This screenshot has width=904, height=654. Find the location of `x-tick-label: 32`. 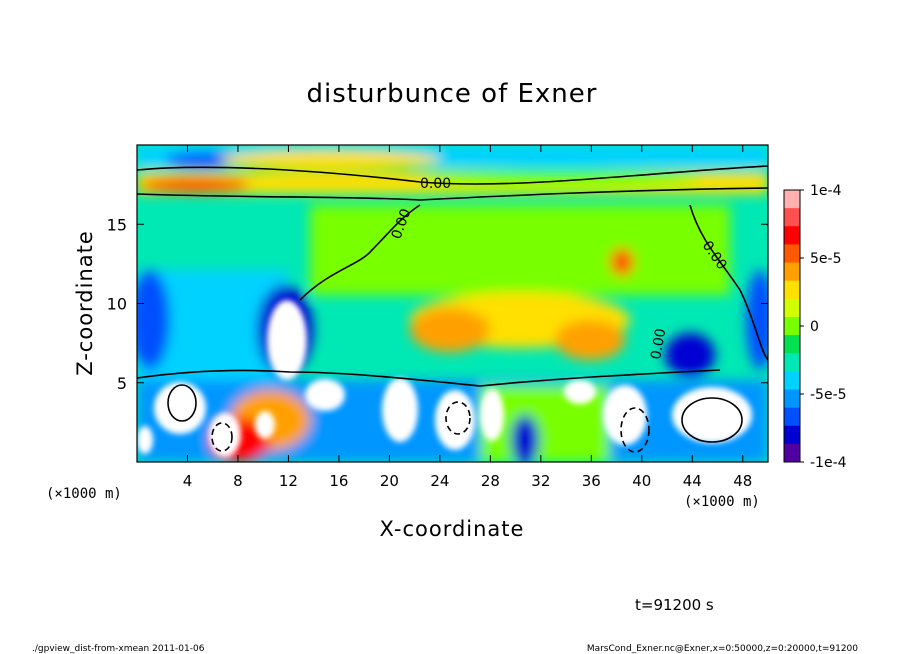

x-tick-label: 32 is located at coordinates (540, 481).